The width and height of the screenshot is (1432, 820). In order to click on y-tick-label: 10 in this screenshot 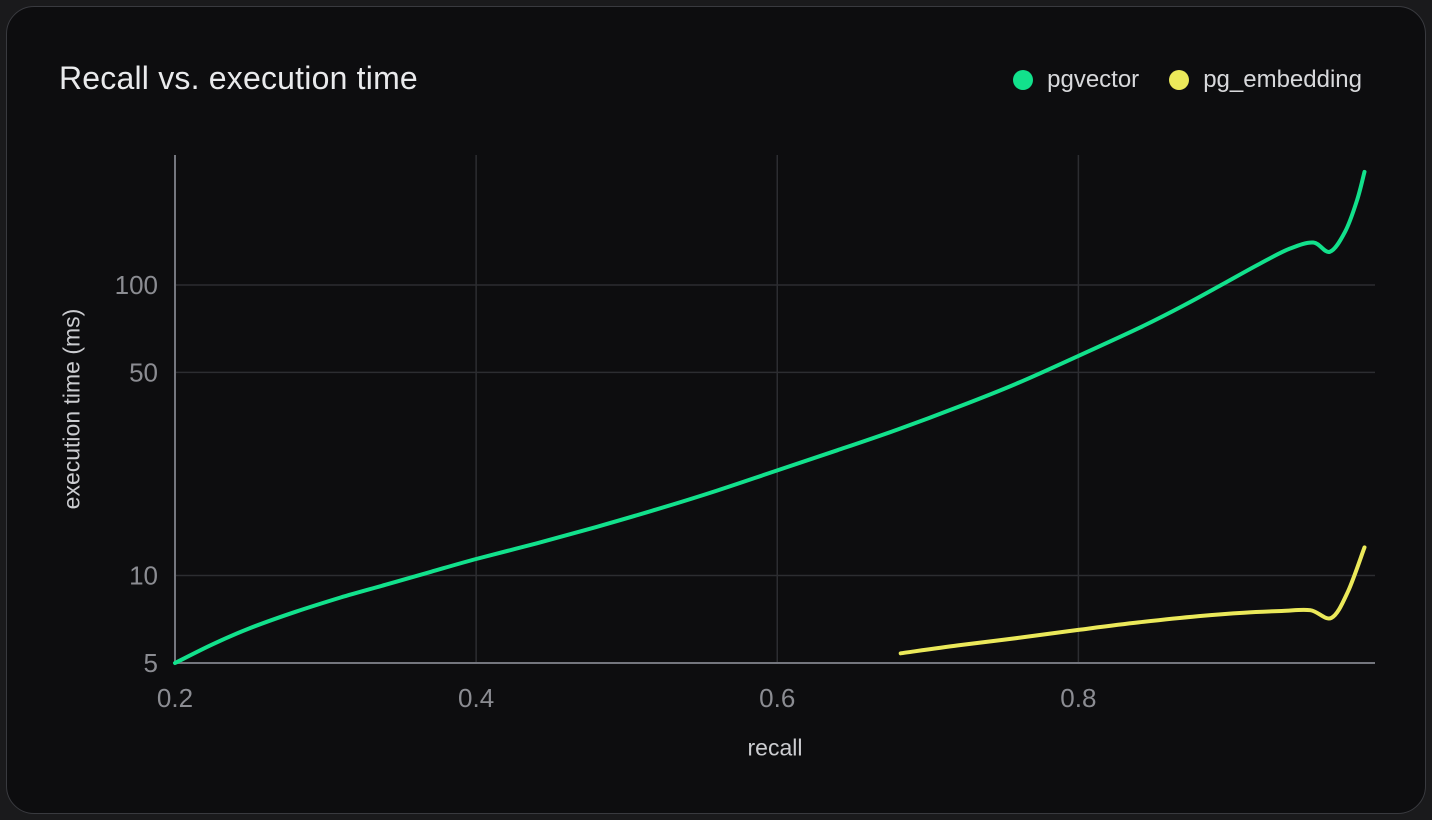, I will do `click(143, 576)`.